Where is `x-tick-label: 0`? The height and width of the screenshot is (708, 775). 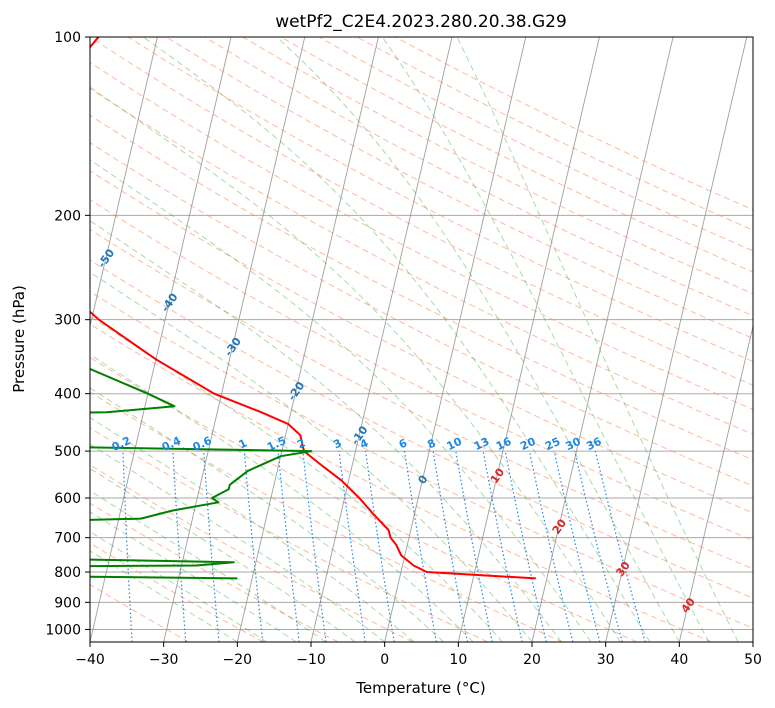 x-tick-label: 0 is located at coordinates (384, 660).